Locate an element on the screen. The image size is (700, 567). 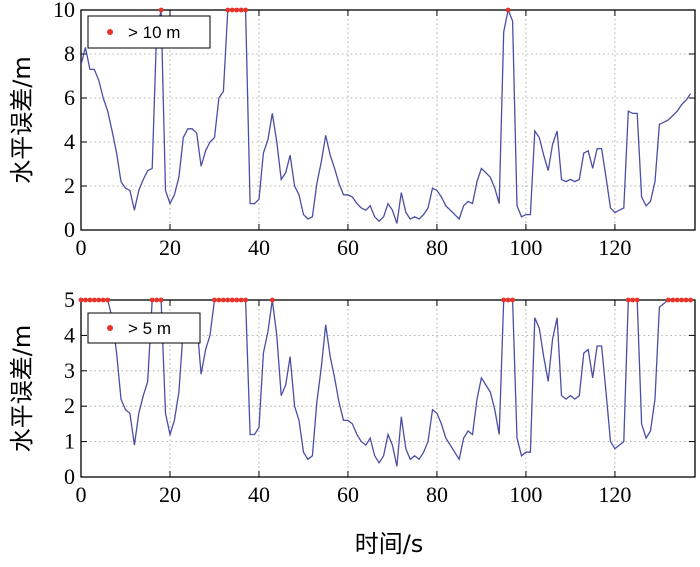
legend-label: > 10 m is located at coordinates (154, 32).